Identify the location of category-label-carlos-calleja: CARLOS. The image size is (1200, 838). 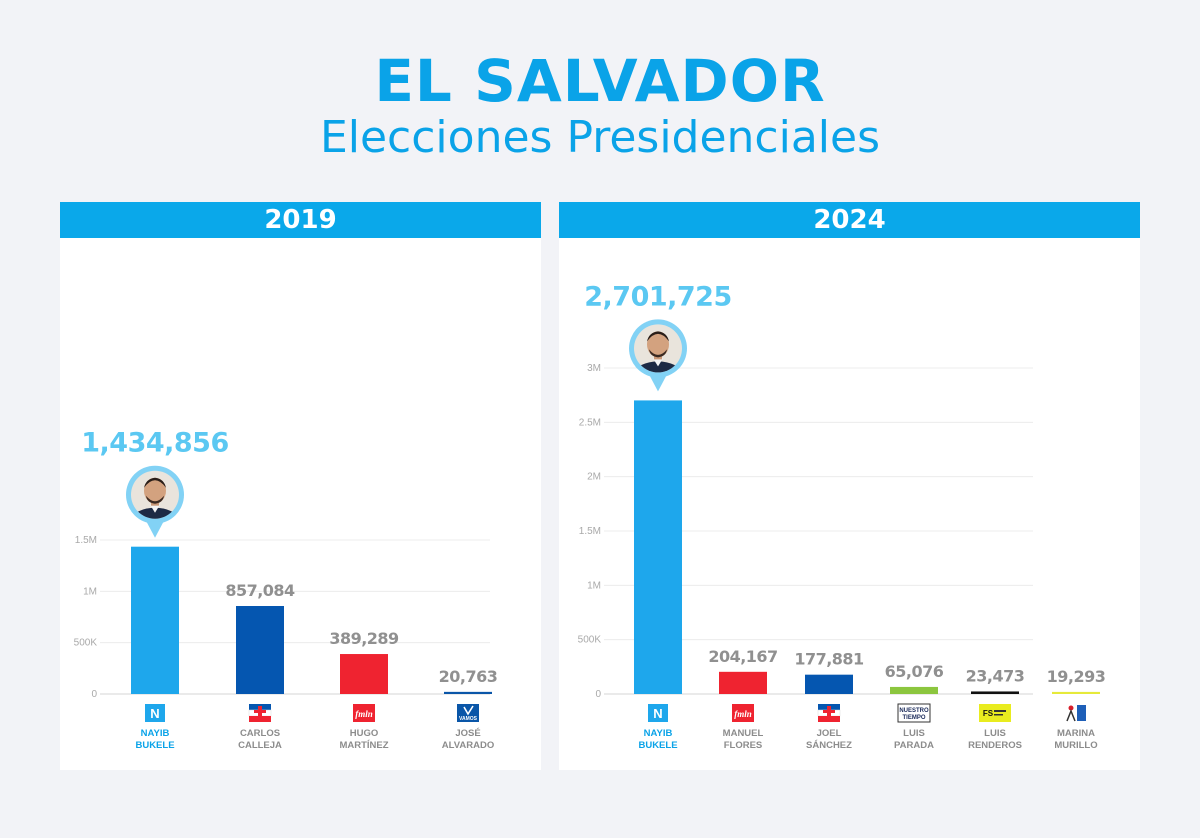
(260, 733).